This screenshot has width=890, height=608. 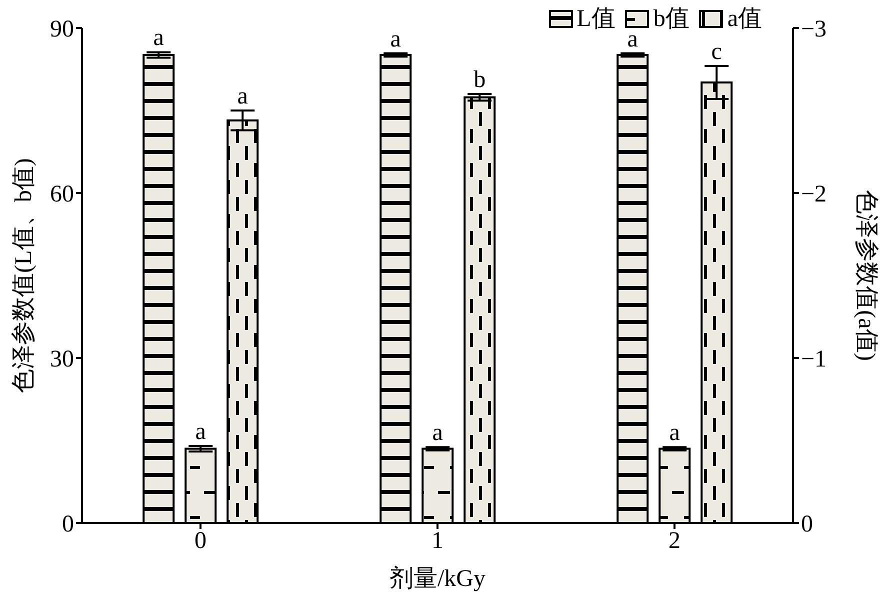 What do you see at coordinates (716, 51) in the screenshot?
I see `data-label: c` at bounding box center [716, 51].